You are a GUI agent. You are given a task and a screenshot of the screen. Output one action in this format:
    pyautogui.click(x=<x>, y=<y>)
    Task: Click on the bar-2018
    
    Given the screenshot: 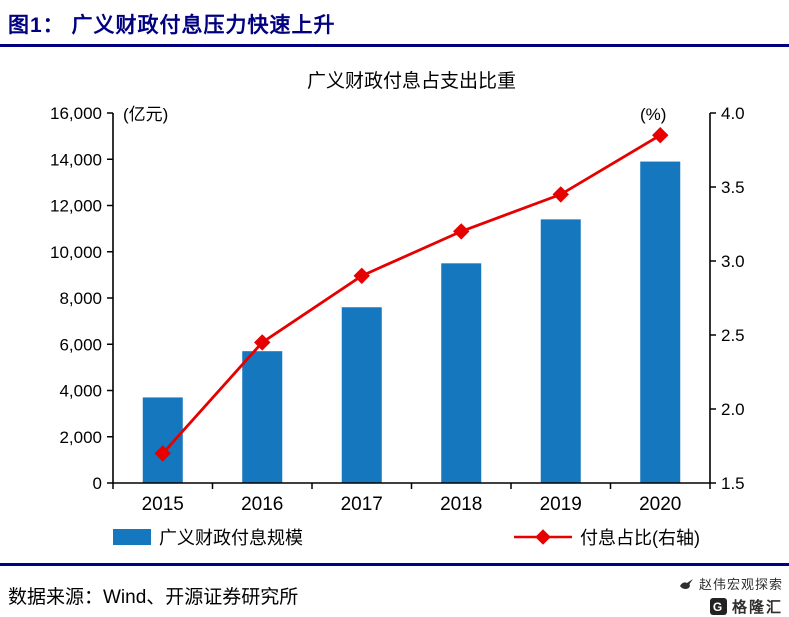 What is the action you would take?
    pyautogui.click(x=461, y=373)
    